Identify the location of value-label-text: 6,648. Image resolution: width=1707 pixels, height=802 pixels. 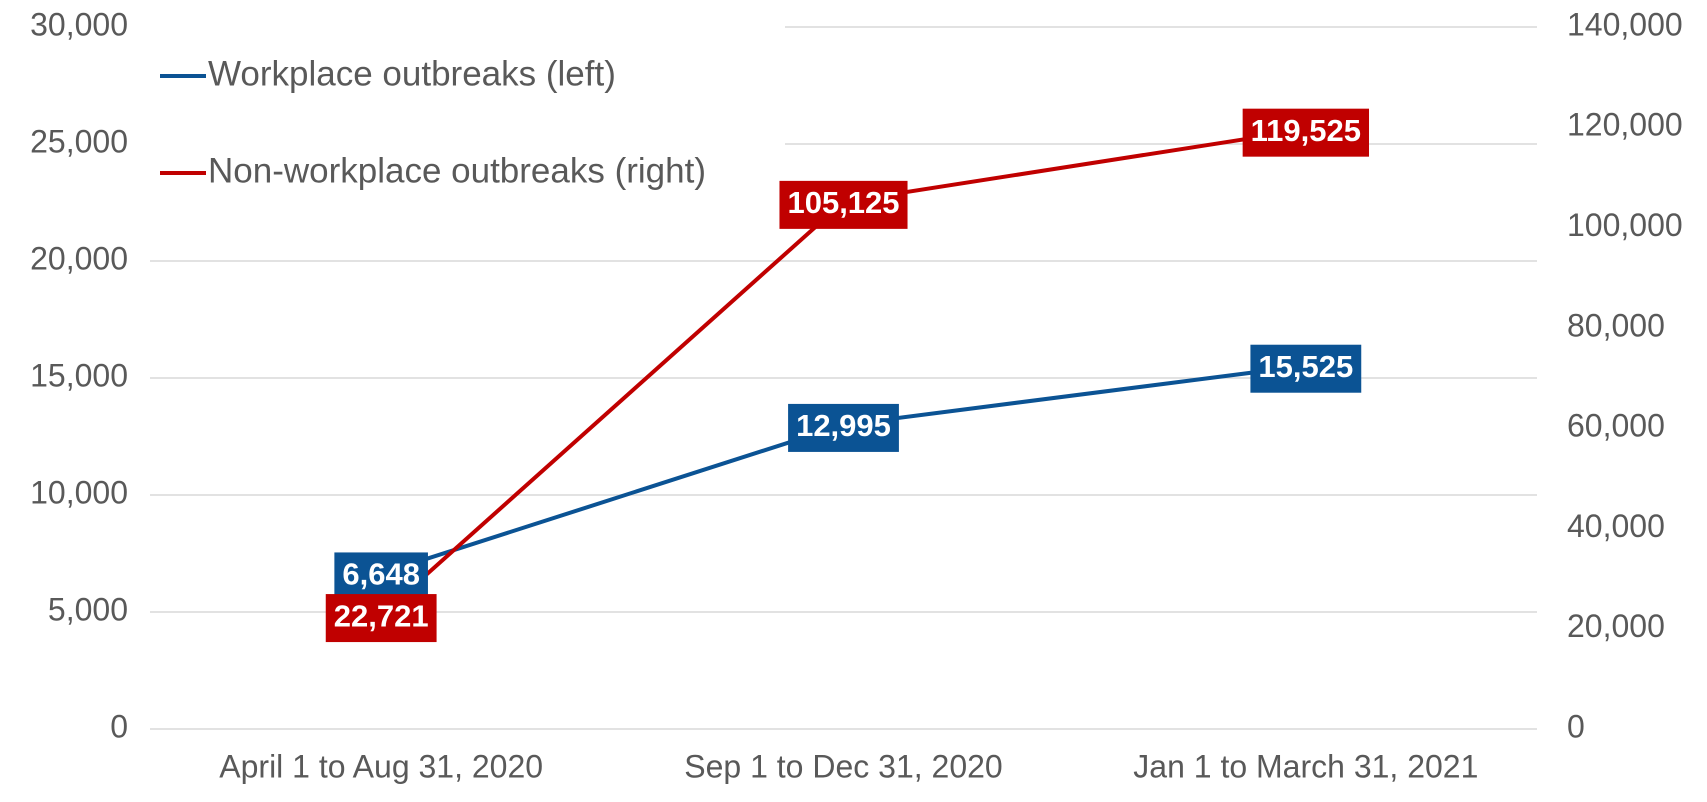
(381, 574).